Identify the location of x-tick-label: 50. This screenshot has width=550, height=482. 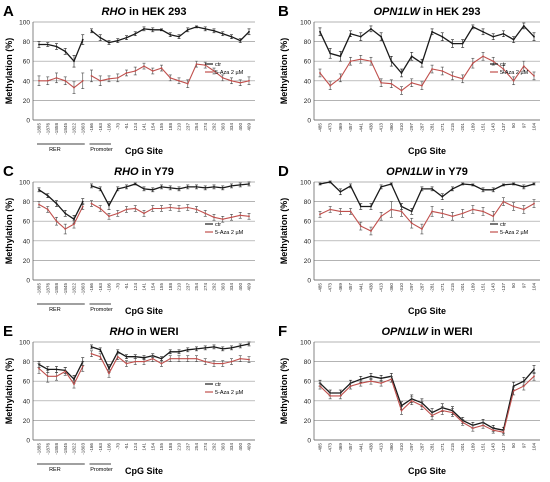
(513, 126).